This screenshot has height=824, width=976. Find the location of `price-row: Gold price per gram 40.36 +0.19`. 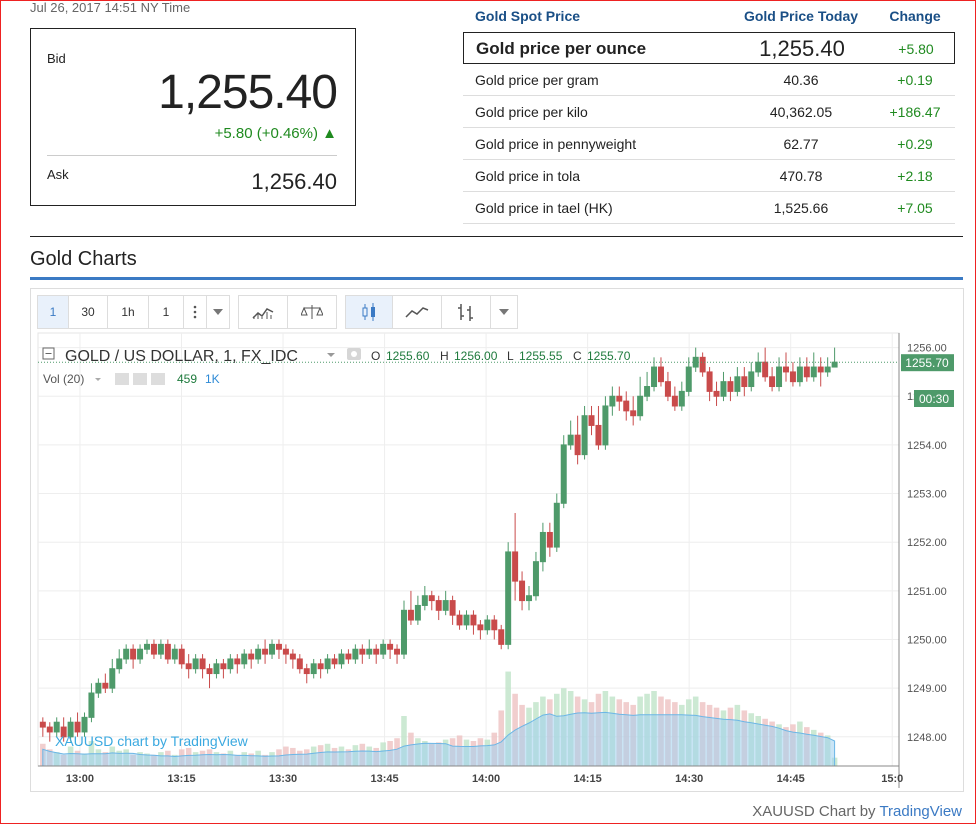

price-row: Gold price per gram 40.36 +0.19 is located at coordinates (709, 80).